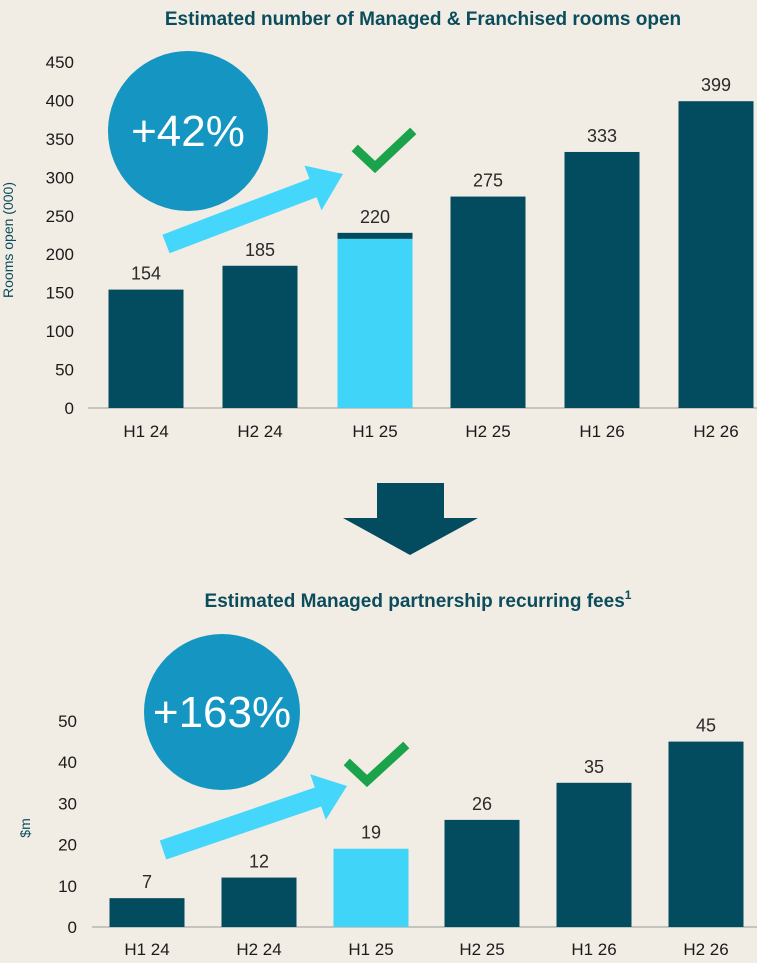 This screenshot has width=757, height=963. I want to click on rooms-chart-y-axis-label: Rooms open (000), so click(8, 240).